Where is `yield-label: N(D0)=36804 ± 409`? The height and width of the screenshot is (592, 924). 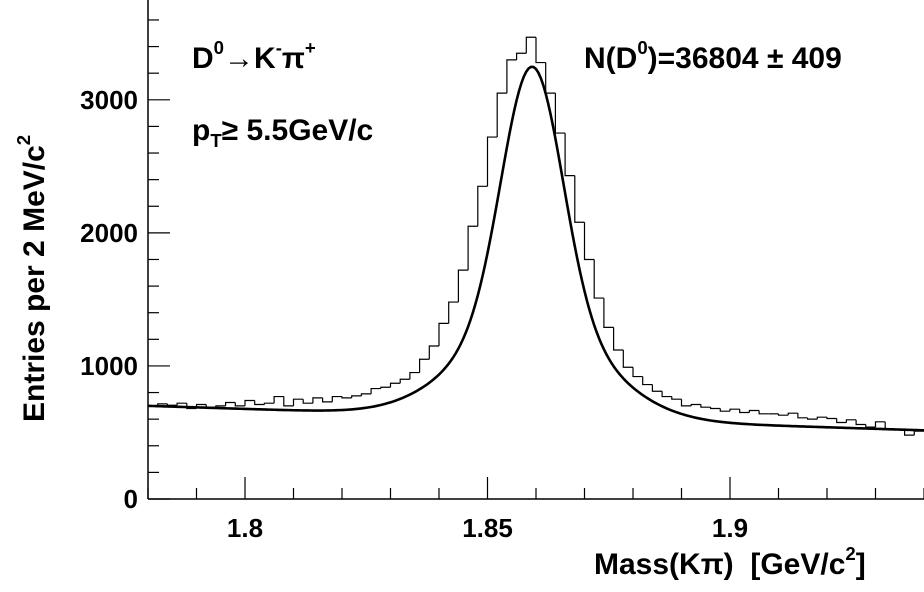
yield-label: N(D0)=36804 ± 409 is located at coordinates (713, 56).